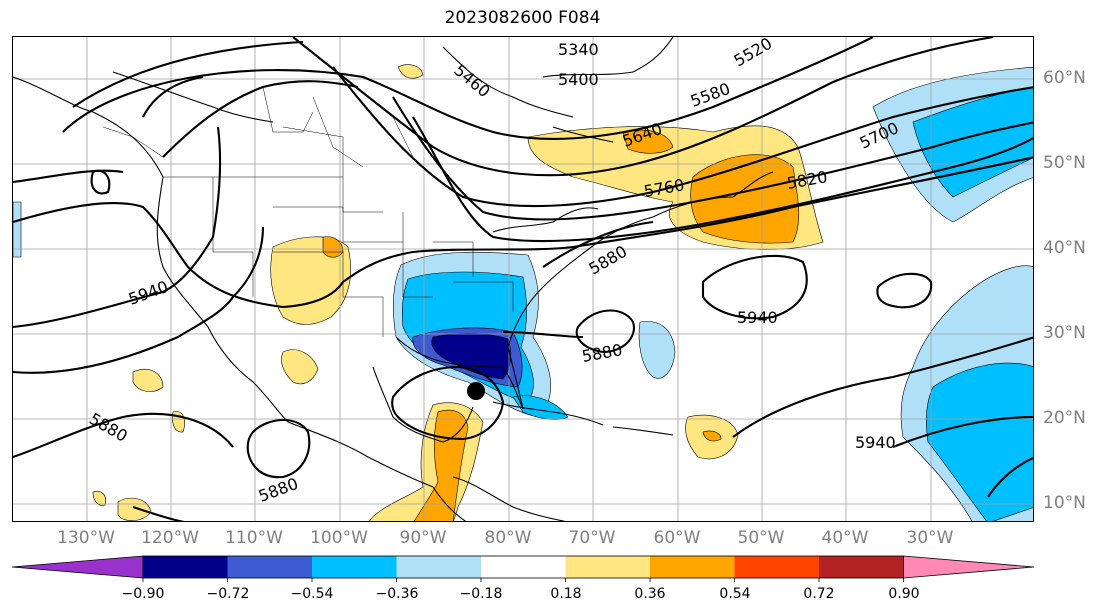  Describe the element at coordinates (228, 594) in the screenshot. I see `colorbar-tick-label: −0.72` at that location.